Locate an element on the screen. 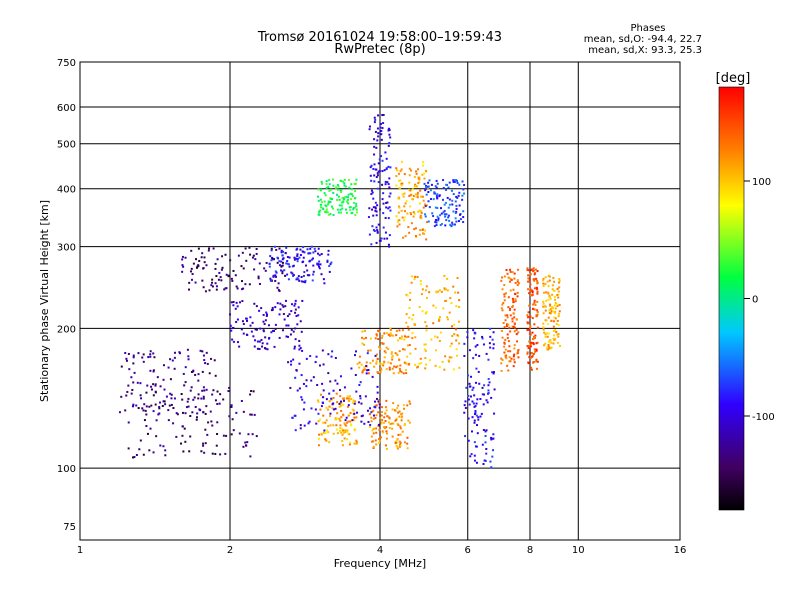 Image resolution: width=800 pixels, height=600 pixels. y-tick-label: 600 is located at coordinates (66, 108).